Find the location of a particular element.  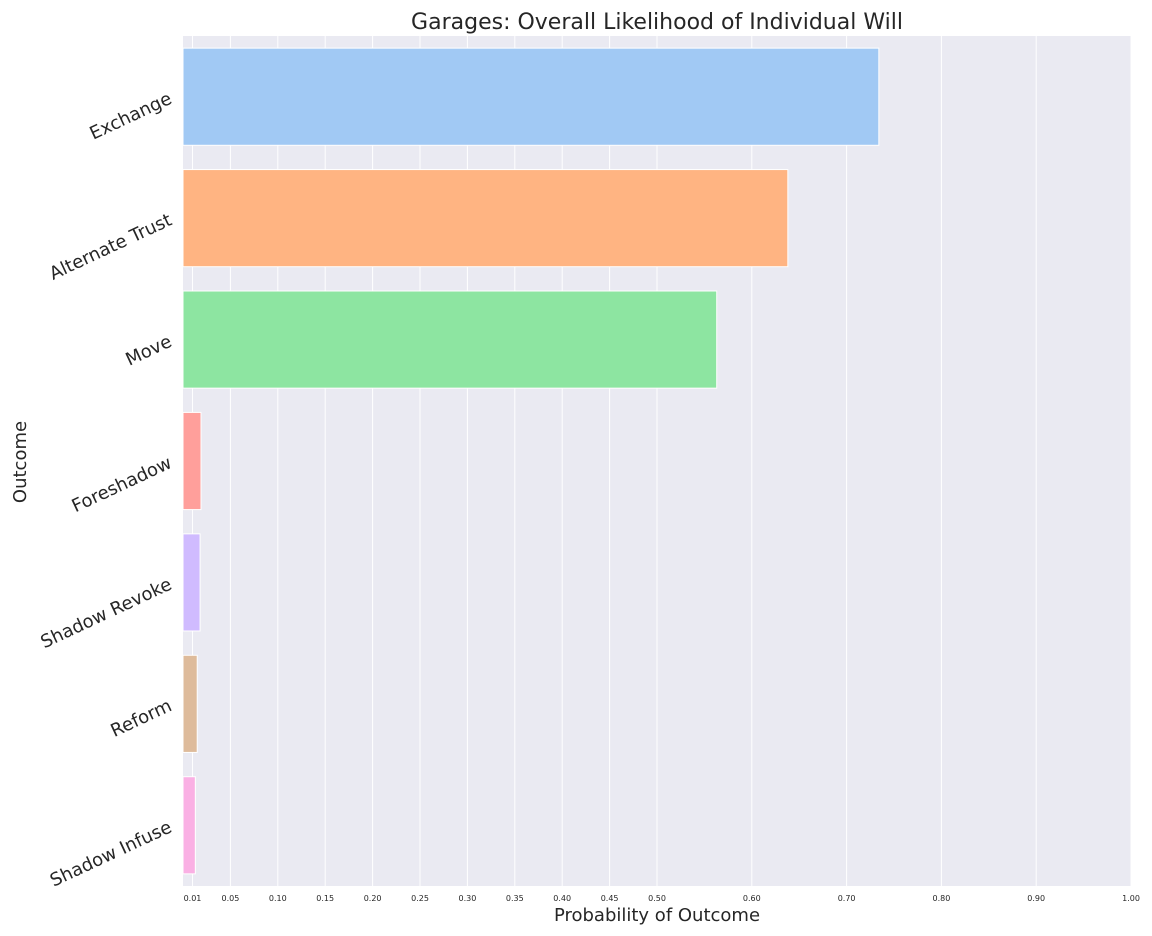

bar-reform is located at coordinates (190, 703).